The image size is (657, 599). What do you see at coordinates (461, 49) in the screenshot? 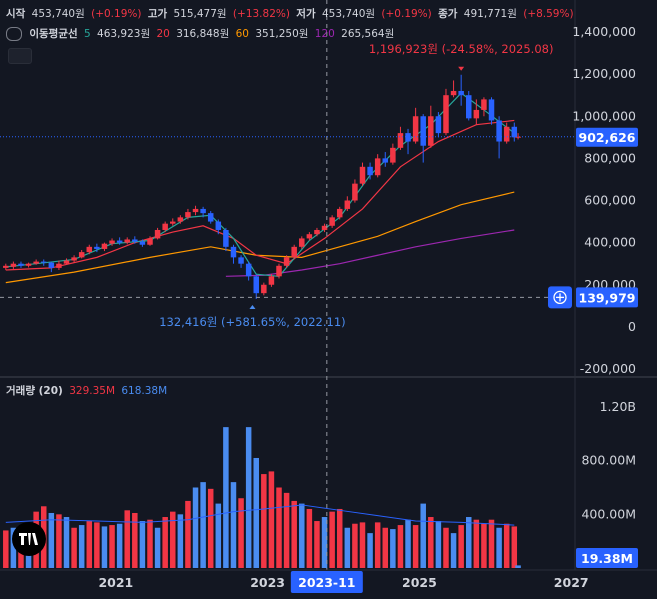
I see `high-annotation: 1,196,923원 (-24.58%, 2025.08)` at bounding box center [461, 49].